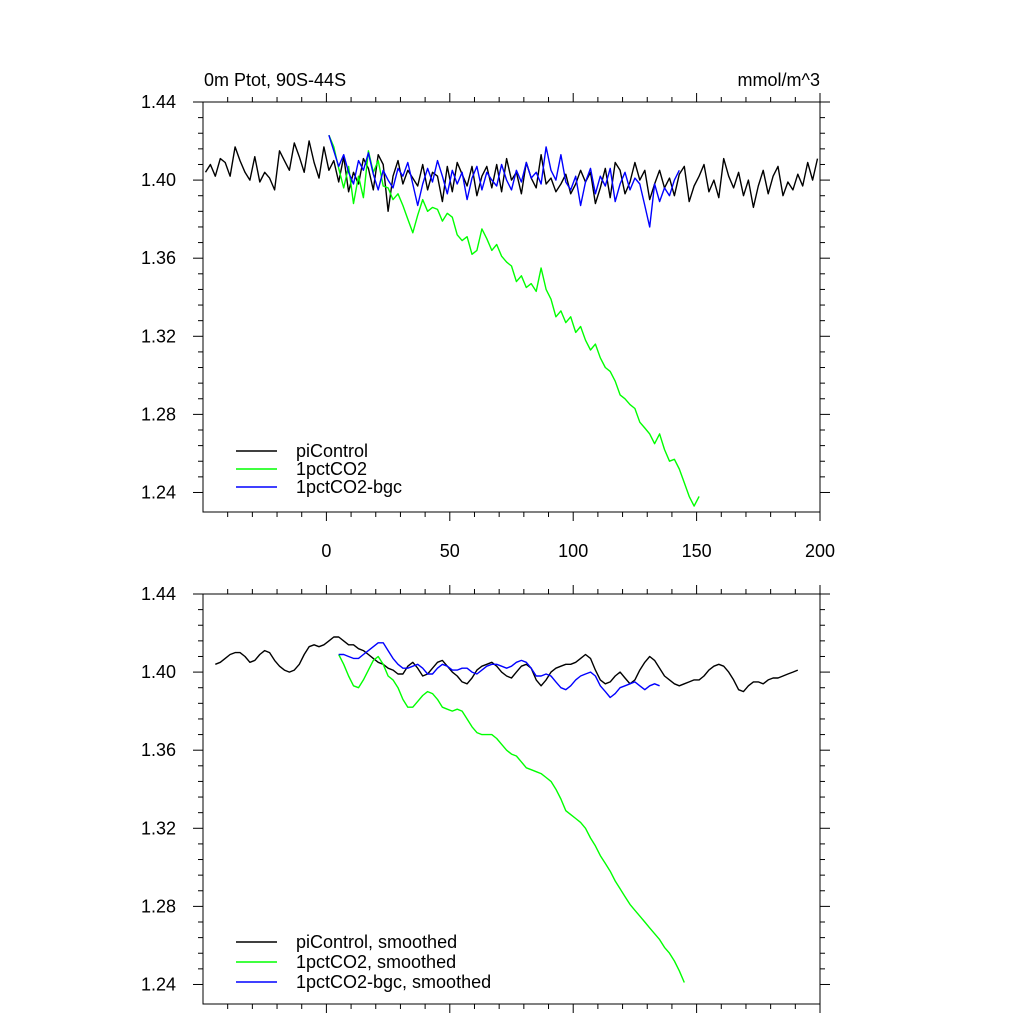 The width and height of the screenshot is (1024, 1024). What do you see at coordinates (779, 80) in the screenshot?
I see `chart-units: mmol/m^3` at bounding box center [779, 80].